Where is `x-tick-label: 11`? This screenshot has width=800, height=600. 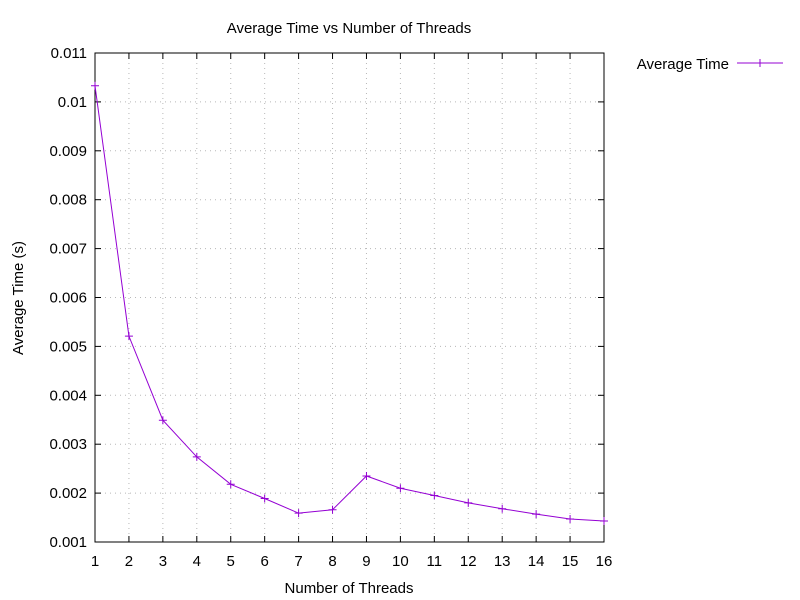 x-tick-label: 11 is located at coordinates (435, 561).